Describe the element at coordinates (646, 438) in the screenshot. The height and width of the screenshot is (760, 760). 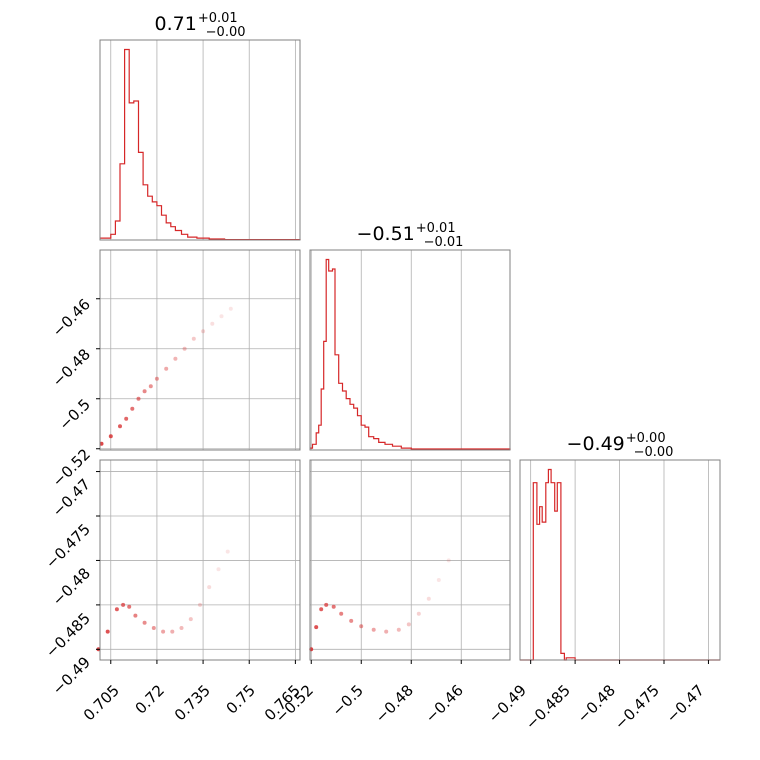
I see `title-upper-error: +0.00` at that location.